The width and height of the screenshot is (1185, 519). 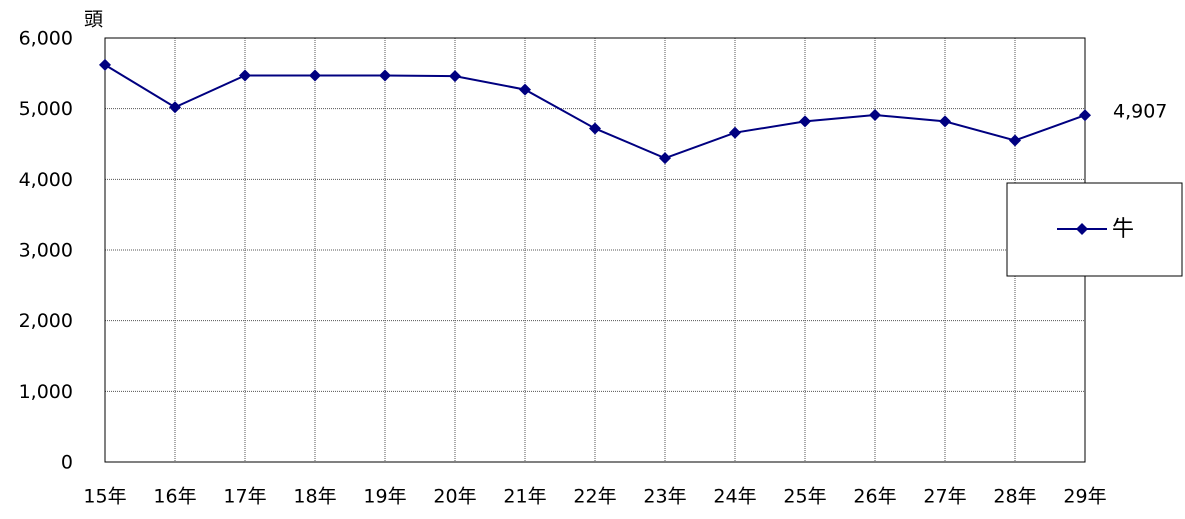 What do you see at coordinates (46, 109) in the screenshot?
I see `y-tick-label: 5,000` at bounding box center [46, 109].